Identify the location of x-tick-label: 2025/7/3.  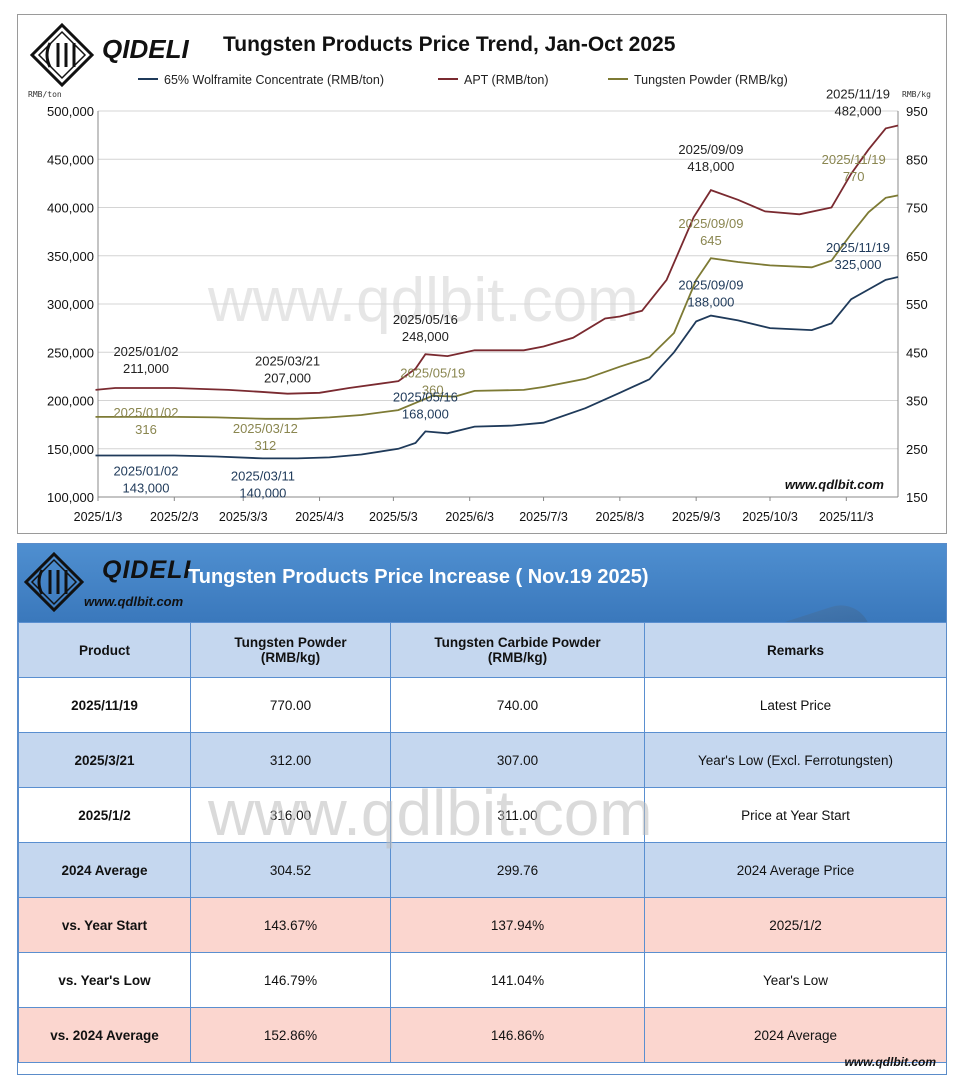
(543, 517).